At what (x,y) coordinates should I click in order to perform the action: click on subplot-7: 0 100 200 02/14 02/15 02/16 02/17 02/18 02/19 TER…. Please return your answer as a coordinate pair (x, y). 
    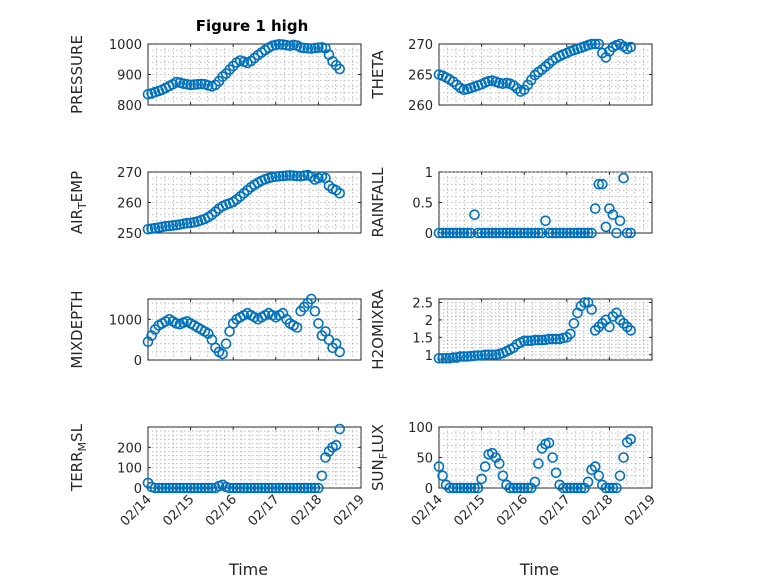
    Looking at the image, I should click on (218, 501).